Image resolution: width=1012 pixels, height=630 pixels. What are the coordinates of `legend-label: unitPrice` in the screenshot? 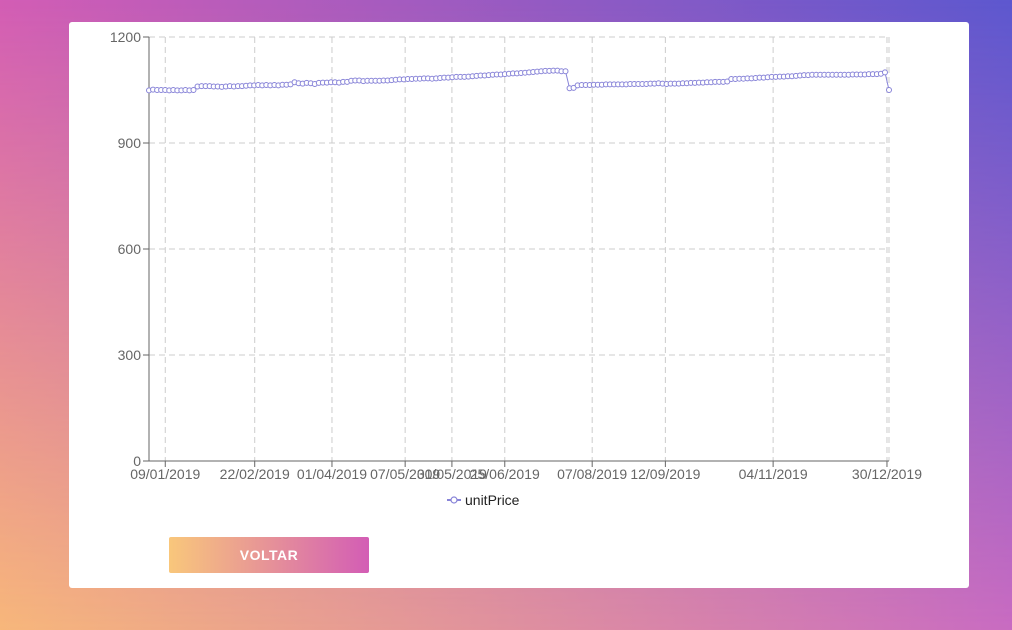 It's located at (492, 500).